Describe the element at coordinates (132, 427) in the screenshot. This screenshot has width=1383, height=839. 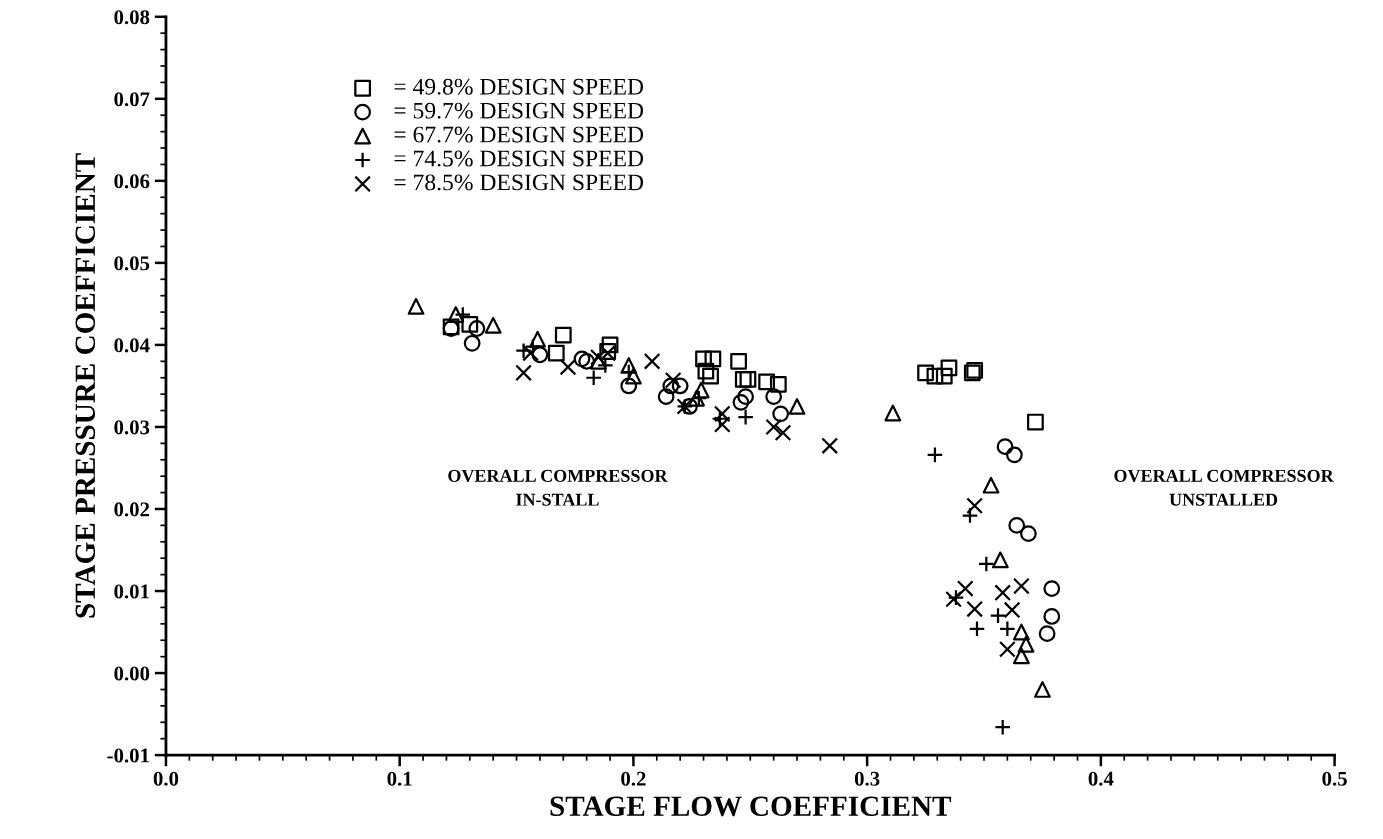
I see `y-tick-label: 0.03` at that location.